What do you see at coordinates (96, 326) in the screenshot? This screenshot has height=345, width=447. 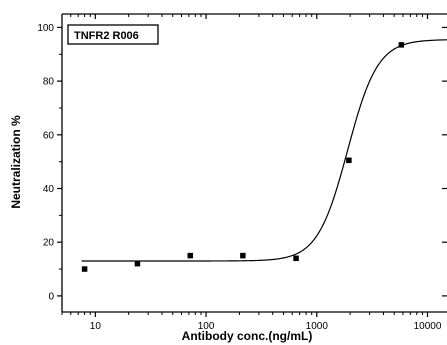 I see `x-tick-label: 10` at bounding box center [96, 326].